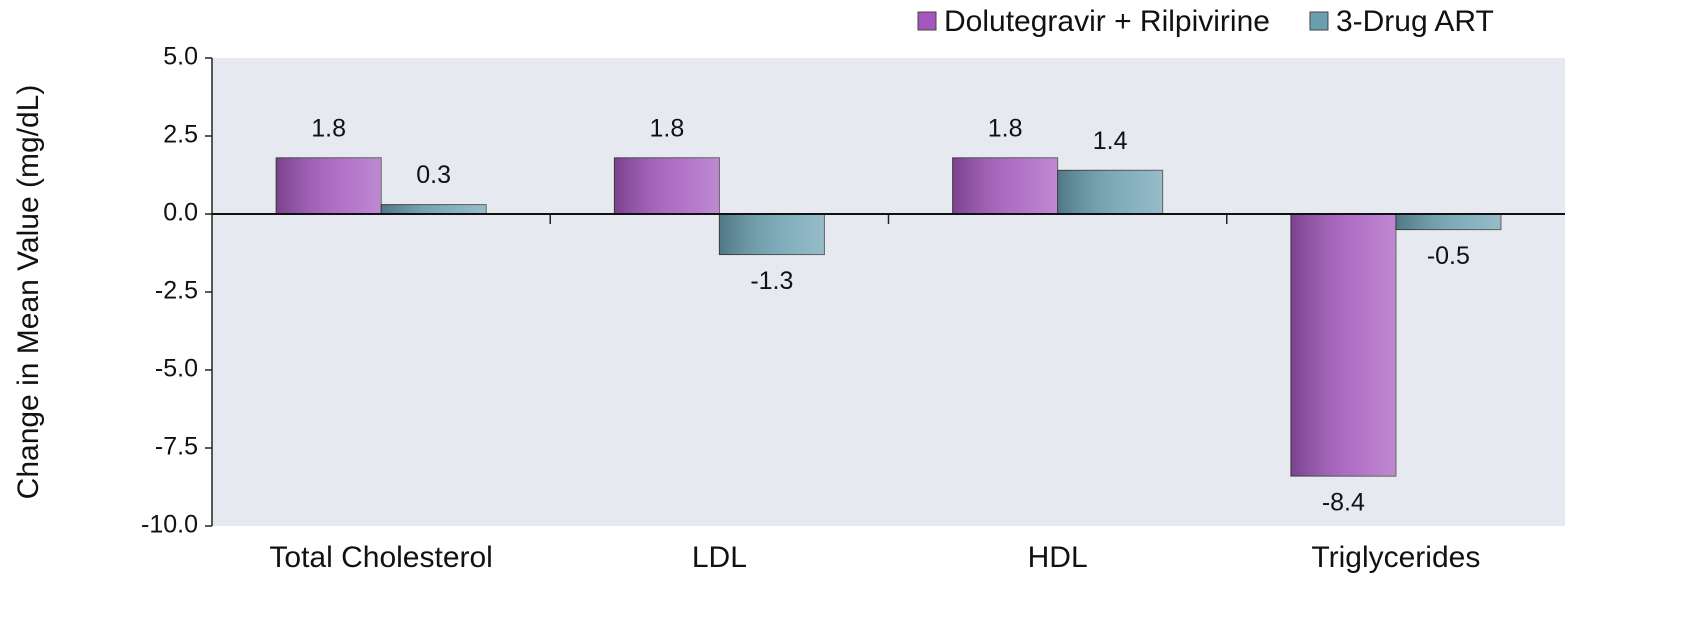 This screenshot has height=623, width=1690. What do you see at coordinates (380, 557) in the screenshot?
I see `x-tick-label: Total Cholesterol` at bounding box center [380, 557].